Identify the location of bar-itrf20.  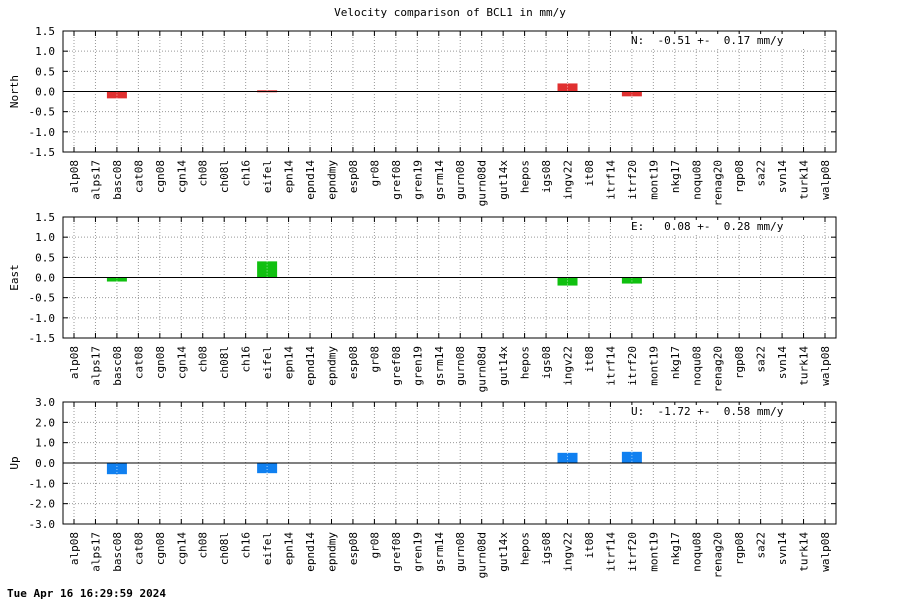
(631, 457).